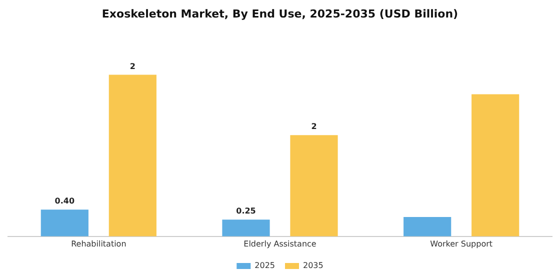  What do you see at coordinates (313, 265) in the screenshot?
I see `legend-label: 2035` at bounding box center [313, 265].